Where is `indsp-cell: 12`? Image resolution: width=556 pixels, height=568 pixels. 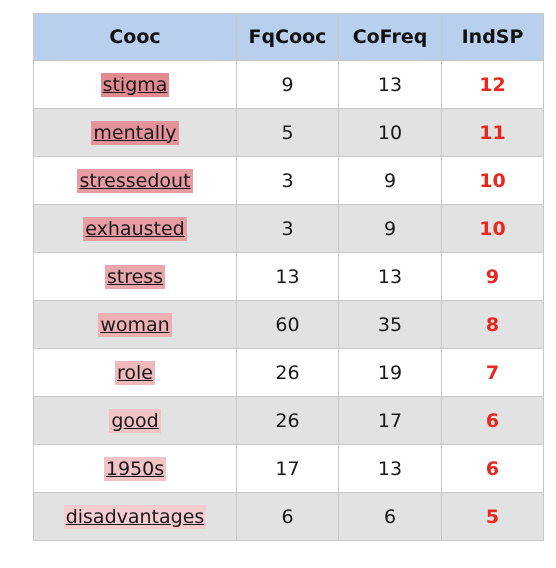
indsp-cell: 12 is located at coordinates (492, 84).